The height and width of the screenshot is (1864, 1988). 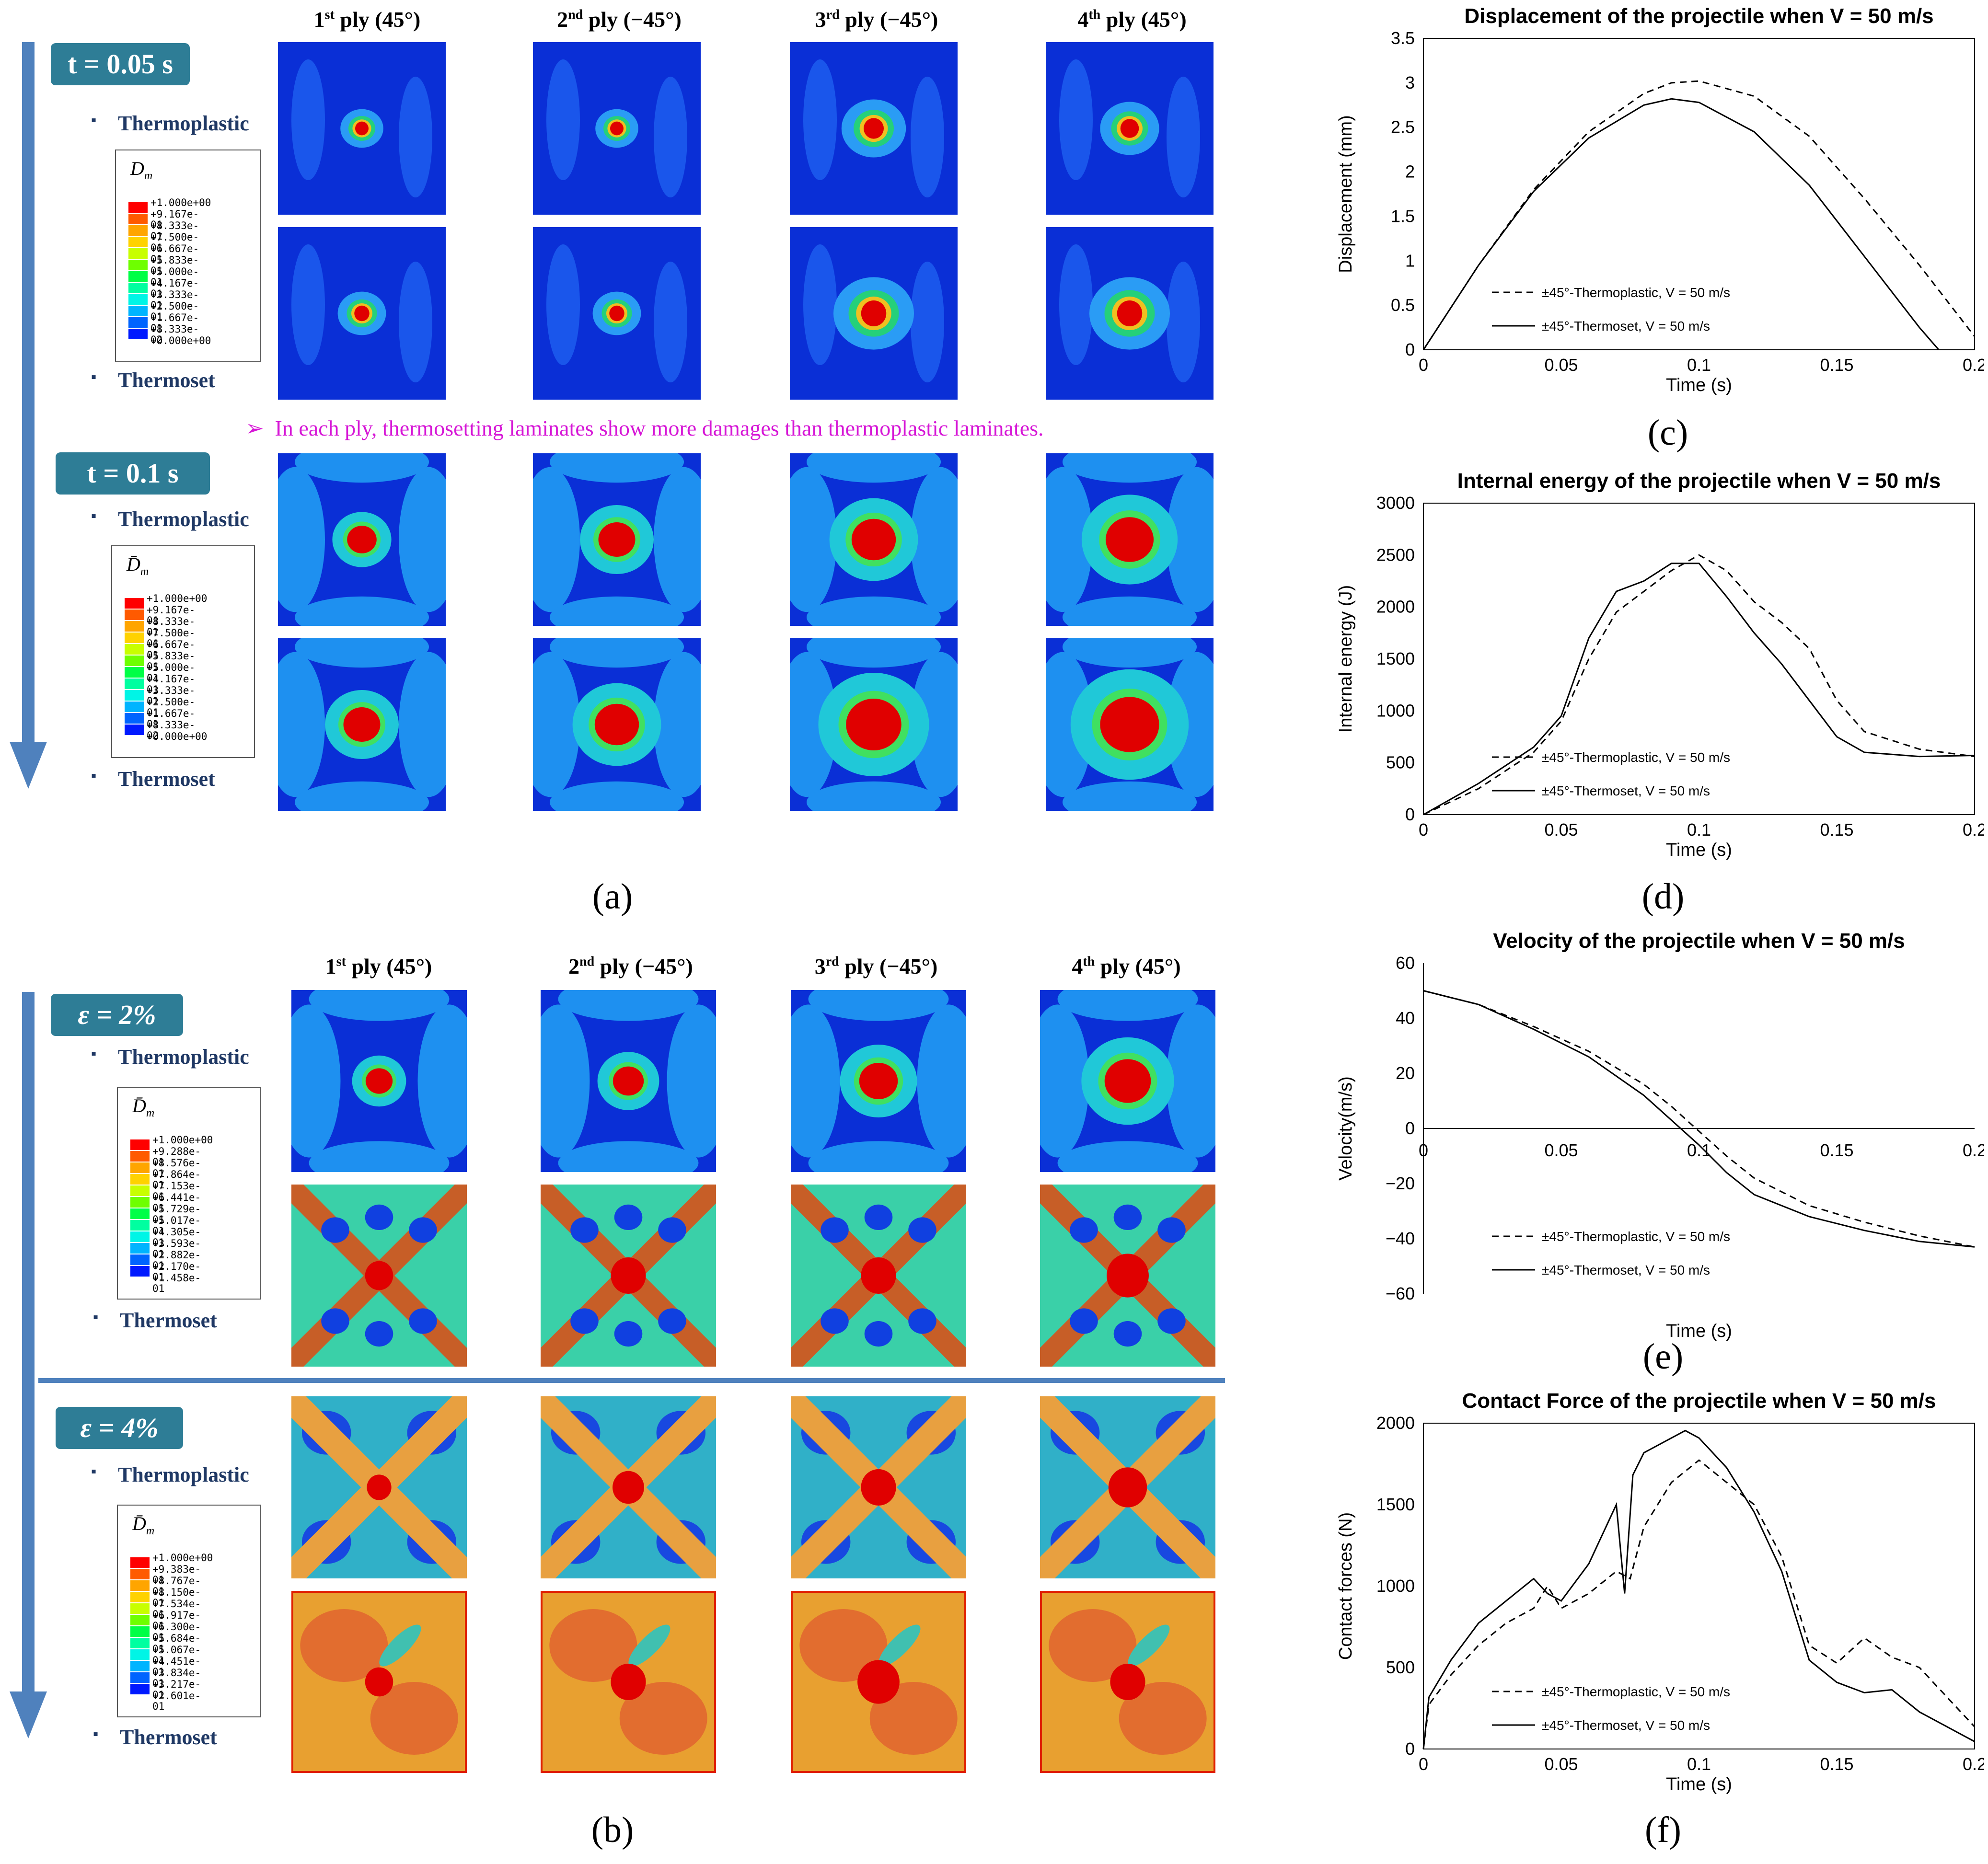 I want to click on y-axis-label: Internal energy (J), so click(x=1346, y=659).